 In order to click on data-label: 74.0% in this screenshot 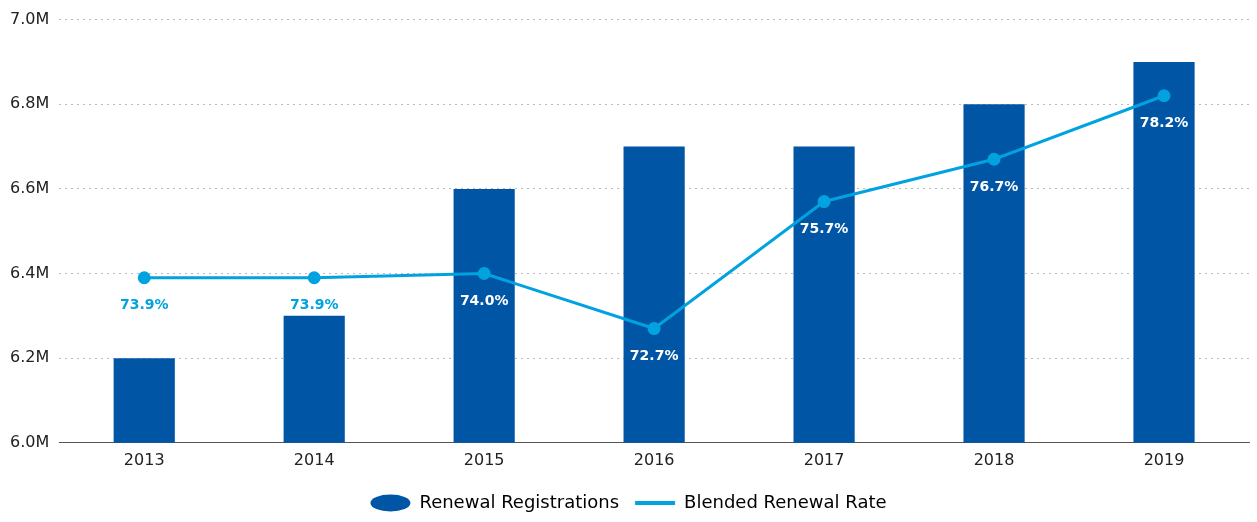, I will do `click(484, 300)`.